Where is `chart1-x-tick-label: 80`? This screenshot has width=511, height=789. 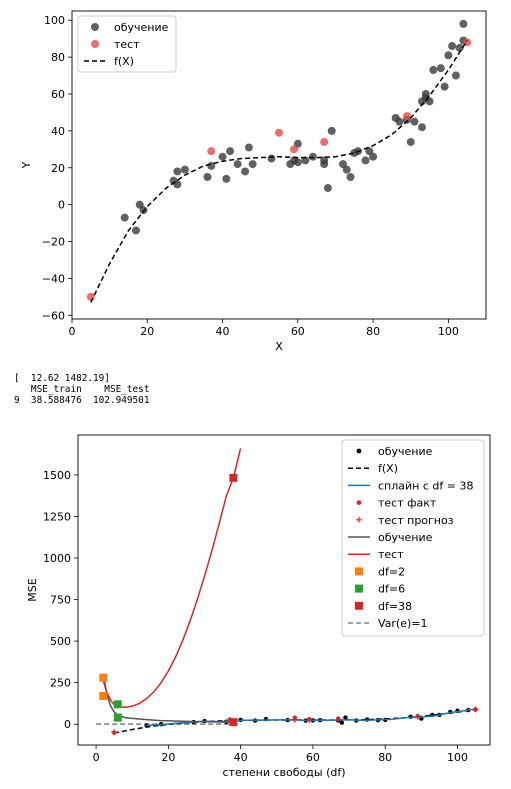 chart1-x-tick-label: 80 is located at coordinates (373, 331).